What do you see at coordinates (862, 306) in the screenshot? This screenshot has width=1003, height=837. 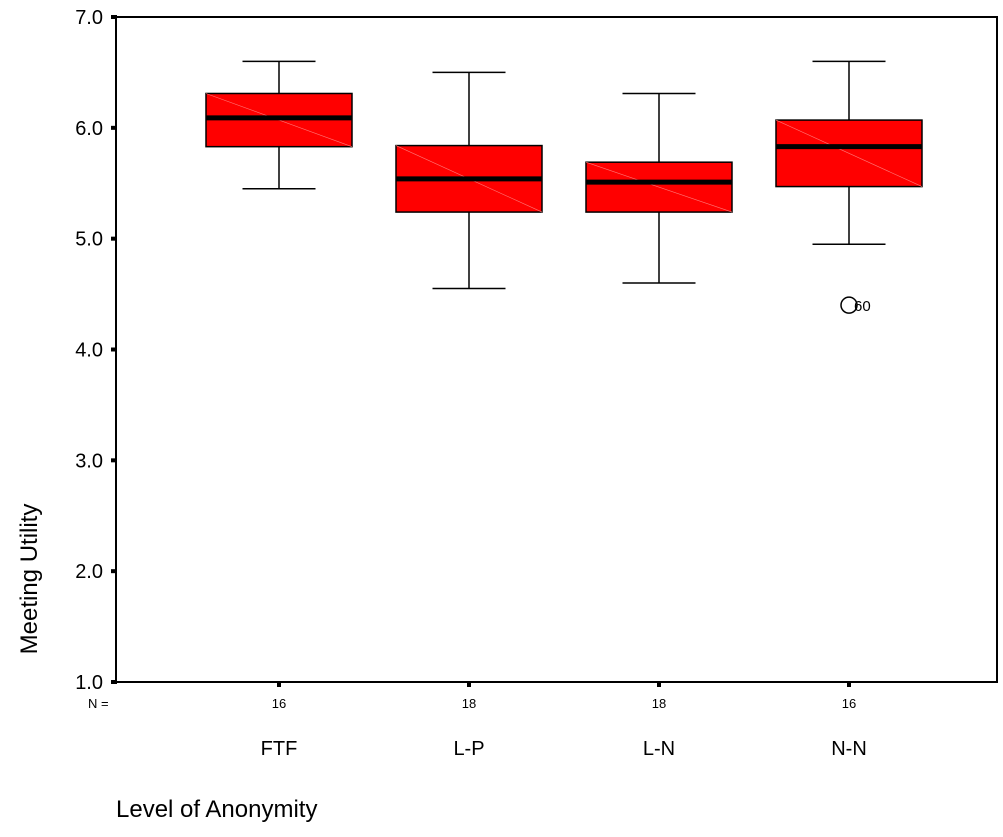 I see `outlier-label: 60` at bounding box center [862, 306].